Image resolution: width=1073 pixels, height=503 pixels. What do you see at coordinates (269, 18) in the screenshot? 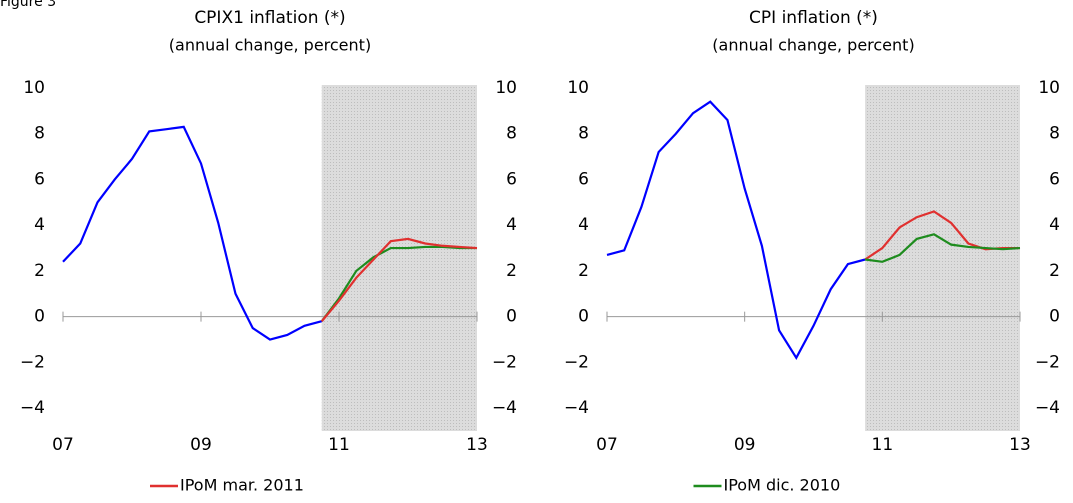
I see `chart-title: CPIX1 inflation (*)` at bounding box center [269, 18].